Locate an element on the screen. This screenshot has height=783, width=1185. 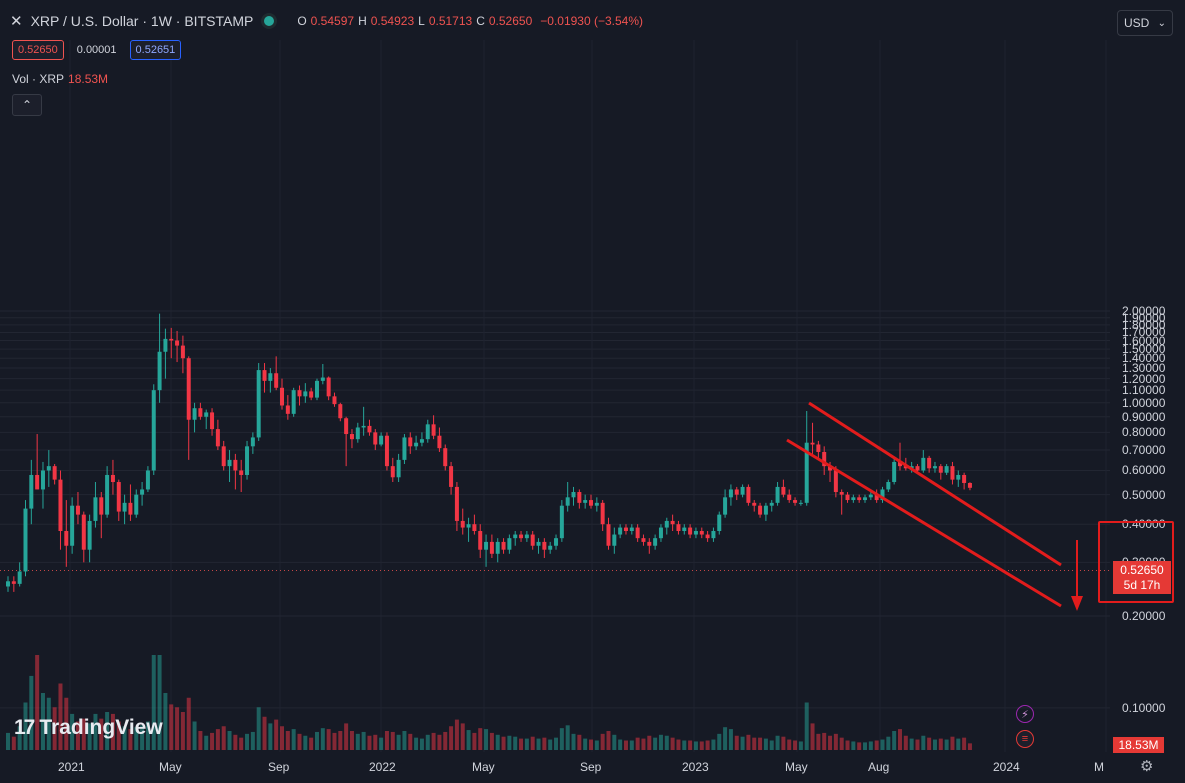
price-axis-label: 1.10000 is located at coordinates (1144, 390).